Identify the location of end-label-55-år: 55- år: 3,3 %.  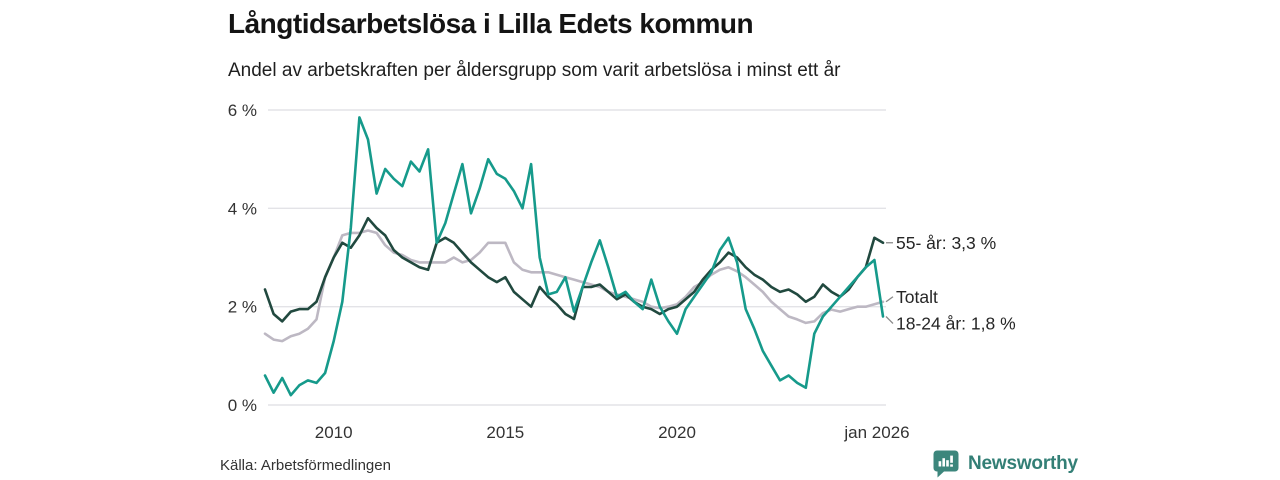
(946, 243).